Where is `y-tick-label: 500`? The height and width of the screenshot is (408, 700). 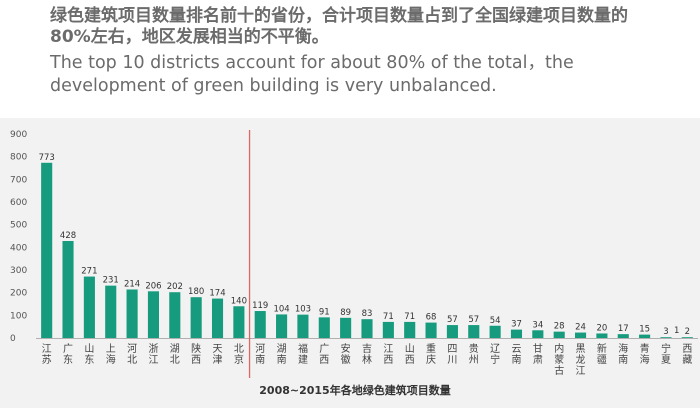 y-tick-label: 500 is located at coordinates (18, 226).